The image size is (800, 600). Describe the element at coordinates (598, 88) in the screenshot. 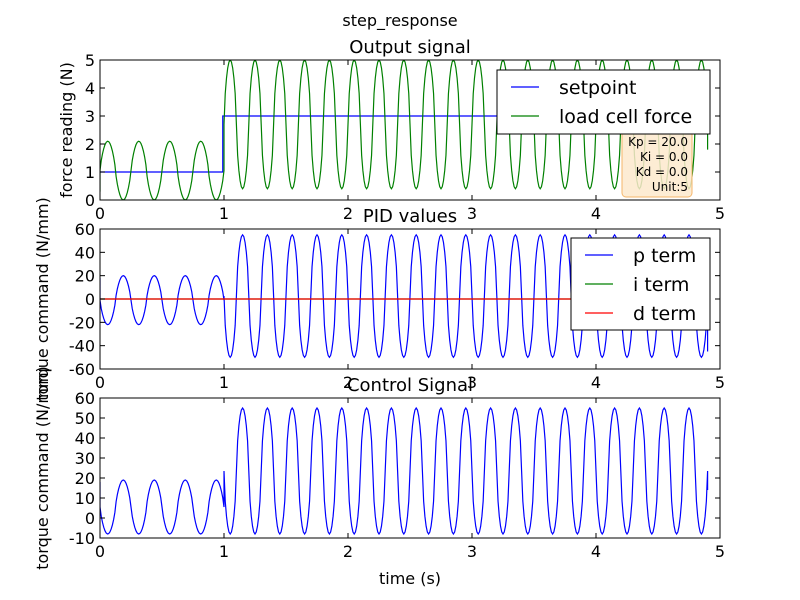

I see `legend-label: setpoint` at that location.